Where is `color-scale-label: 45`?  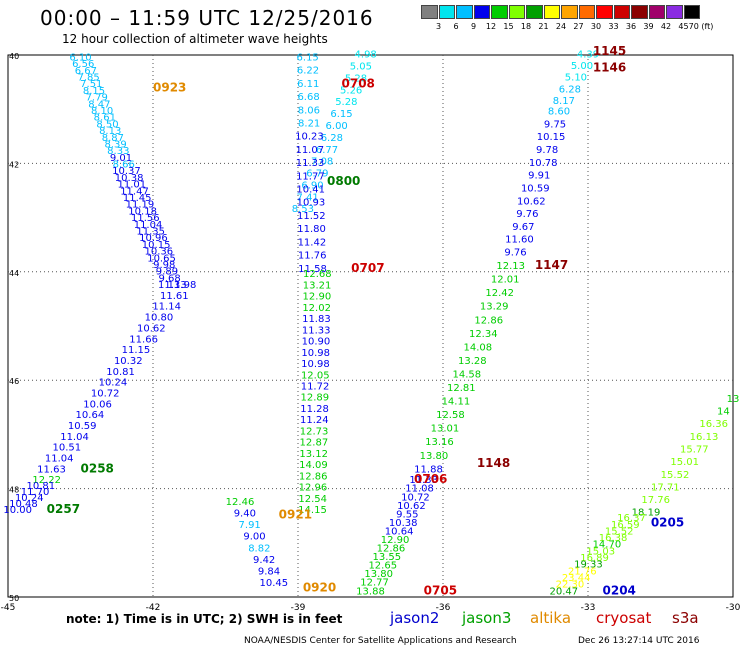
color-scale-label: 45 is located at coordinates (683, 26).